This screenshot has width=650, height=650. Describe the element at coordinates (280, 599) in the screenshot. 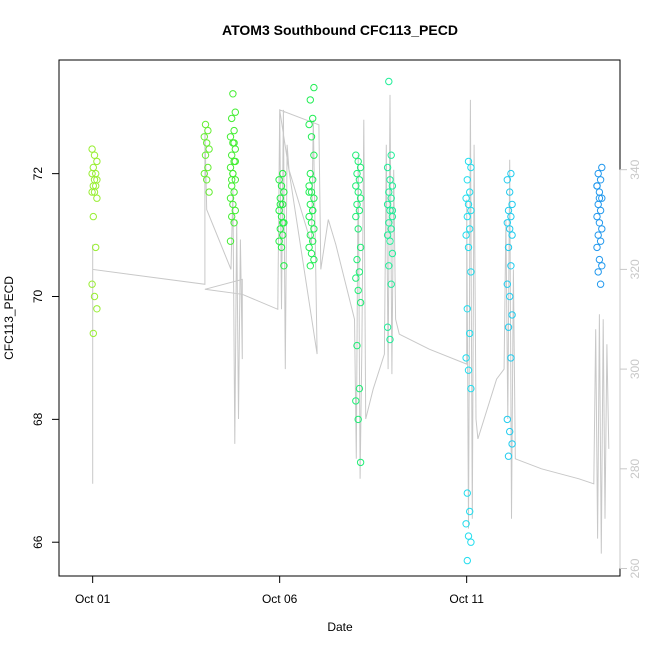

I see `x-tick-label: Oct 06` at that location.